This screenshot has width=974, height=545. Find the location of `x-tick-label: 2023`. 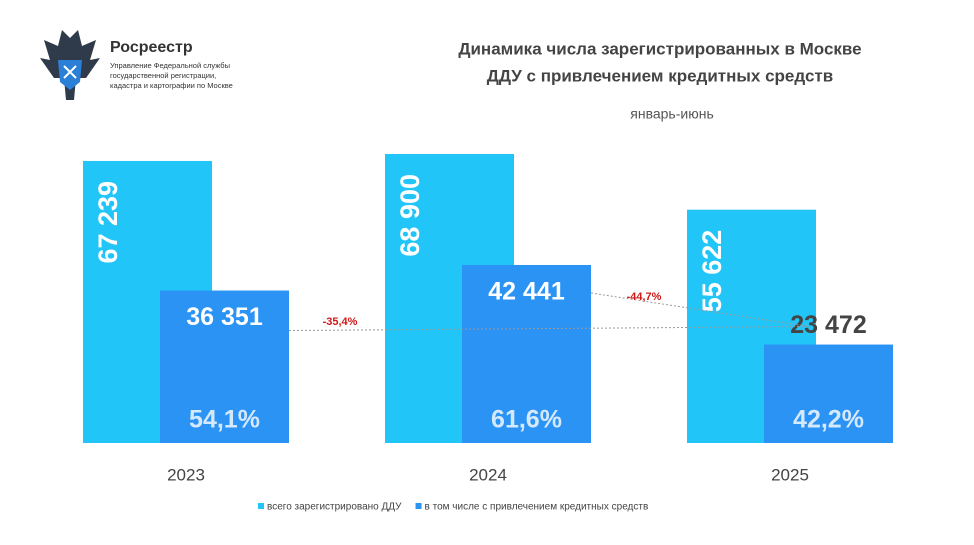

x-tick-label: 2023 is located at coordinates (186, 474).